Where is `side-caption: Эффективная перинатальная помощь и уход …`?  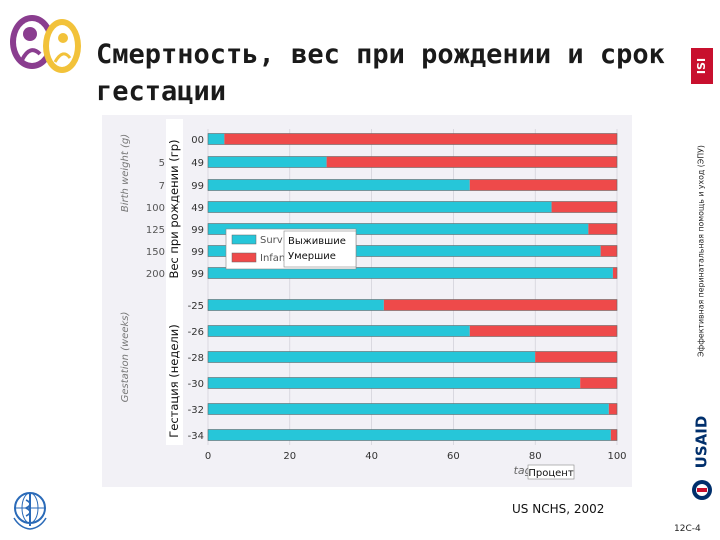
side-caption: Эффективная перинатальная помощь и уход … is located at coordinates (701, 251).